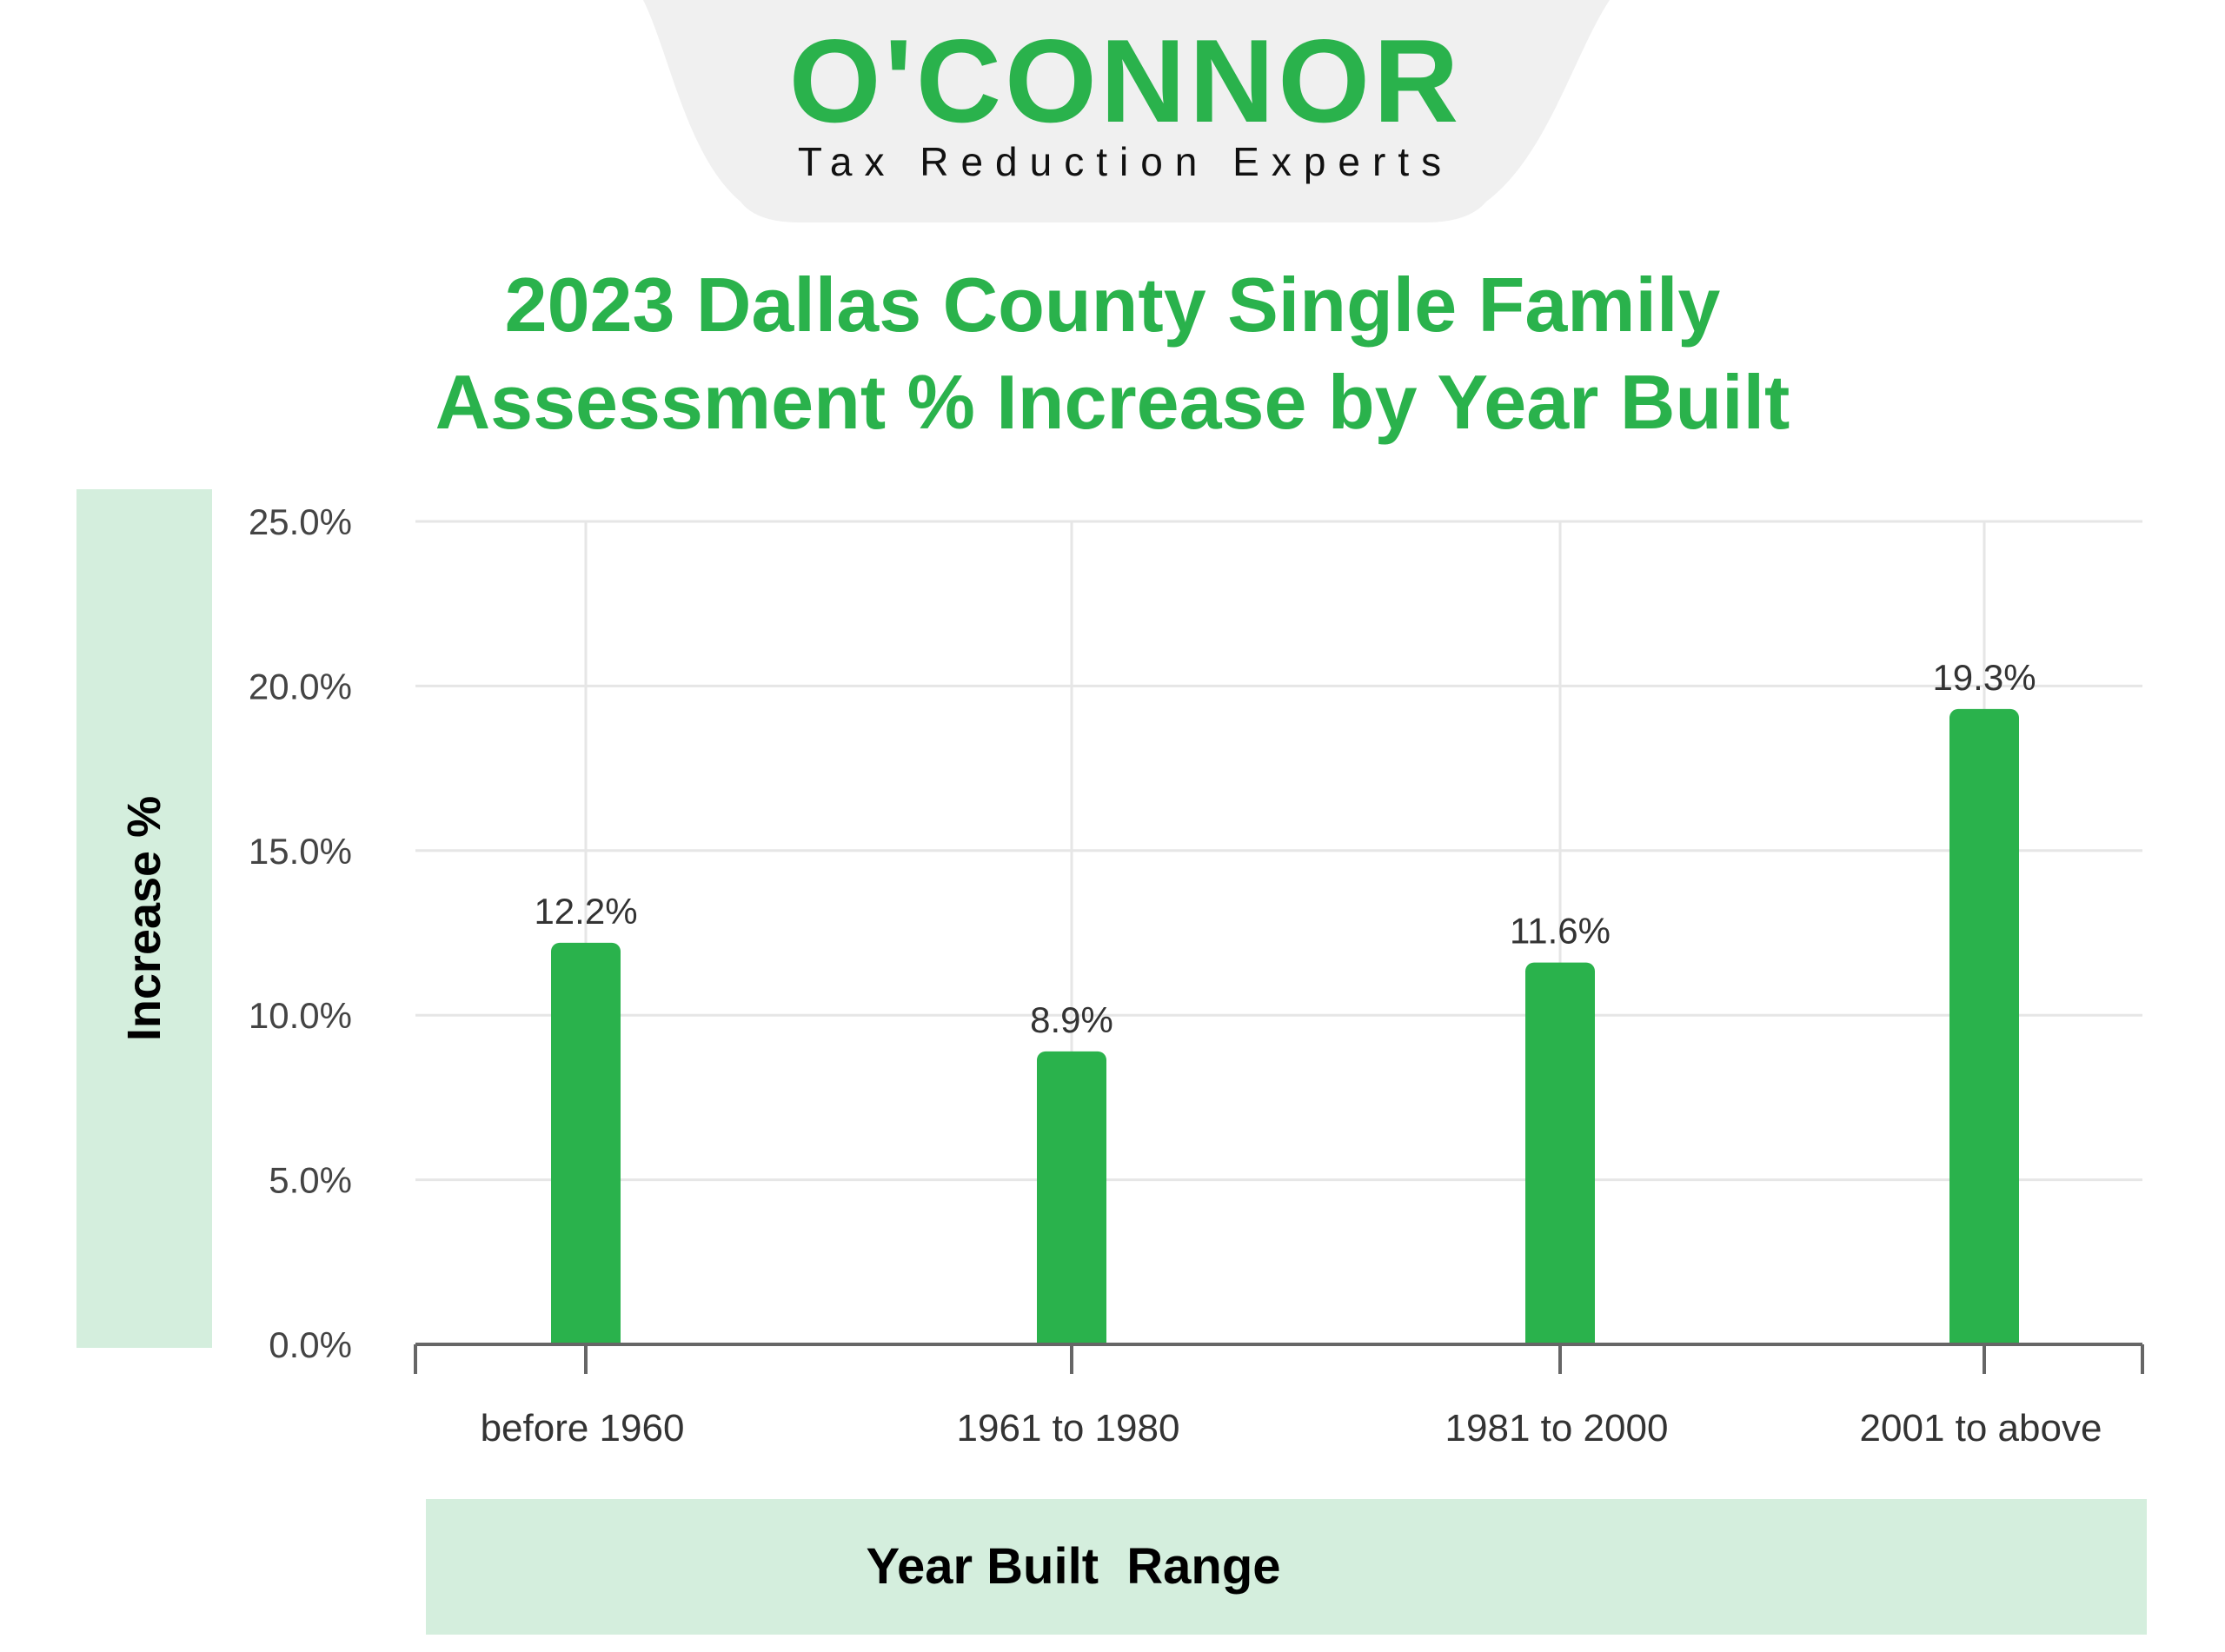 This screenshot has width=2225, height=1652. Describe the element at coordinates (1287, 1567) in the screenshot. I see `x-axis-label-panel` at that location.